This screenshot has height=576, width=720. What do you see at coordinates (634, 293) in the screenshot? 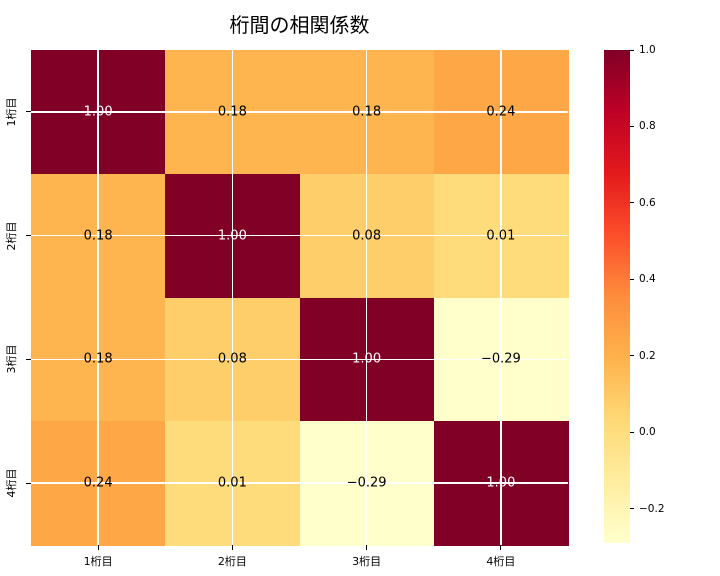
I see `colorbar: 1.0 0.8 0.6 0.4 0.2 0.0 −0.2` at bounding box center [634, 293].